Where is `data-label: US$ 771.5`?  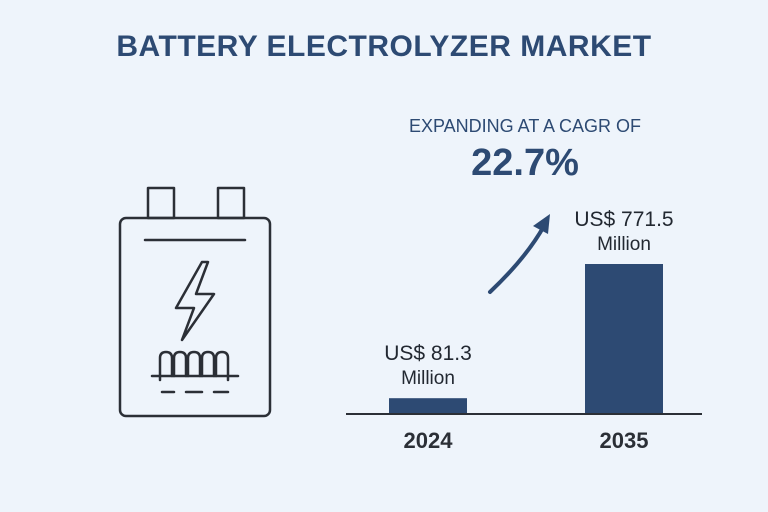 data-label: US$ 771.5 is located at coordinates (623, 219).